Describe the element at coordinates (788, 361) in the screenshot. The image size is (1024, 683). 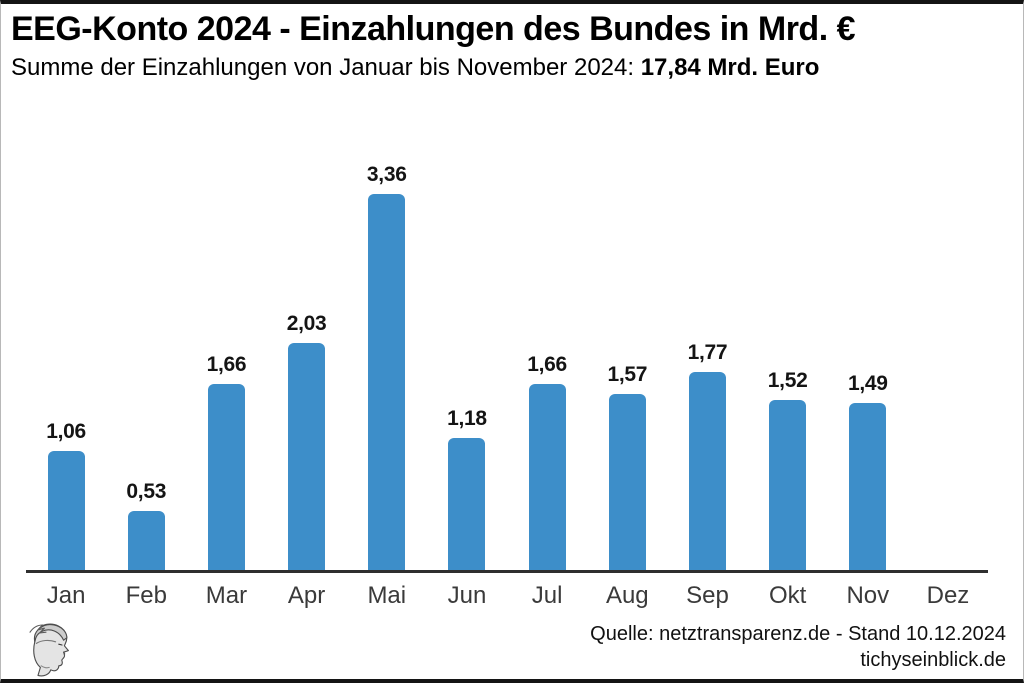
I see `bar-column: 1,52` at that location.